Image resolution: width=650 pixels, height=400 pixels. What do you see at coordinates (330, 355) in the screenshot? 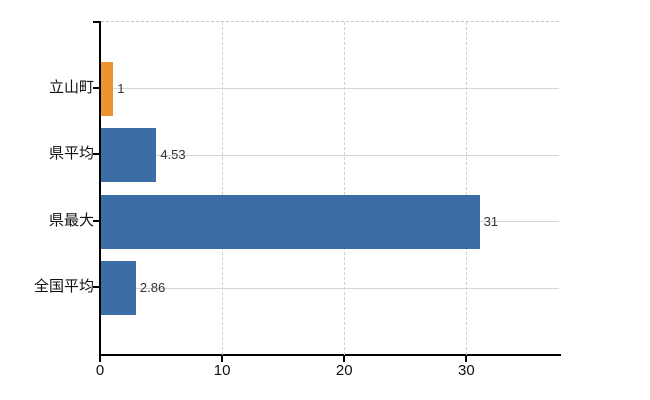
I see `x-axis-line` at bounding box center [330, 355].